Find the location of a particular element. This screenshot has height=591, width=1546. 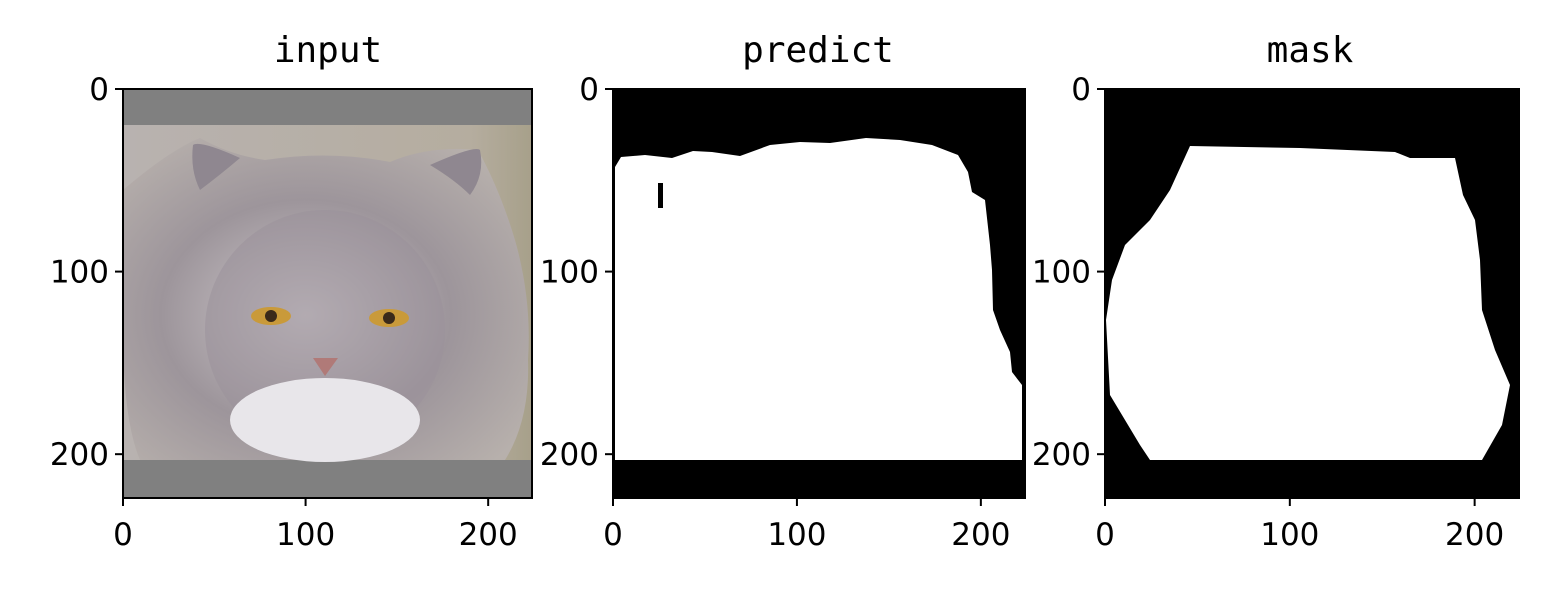

predict-title: predict is located at coordinates (818, 50).